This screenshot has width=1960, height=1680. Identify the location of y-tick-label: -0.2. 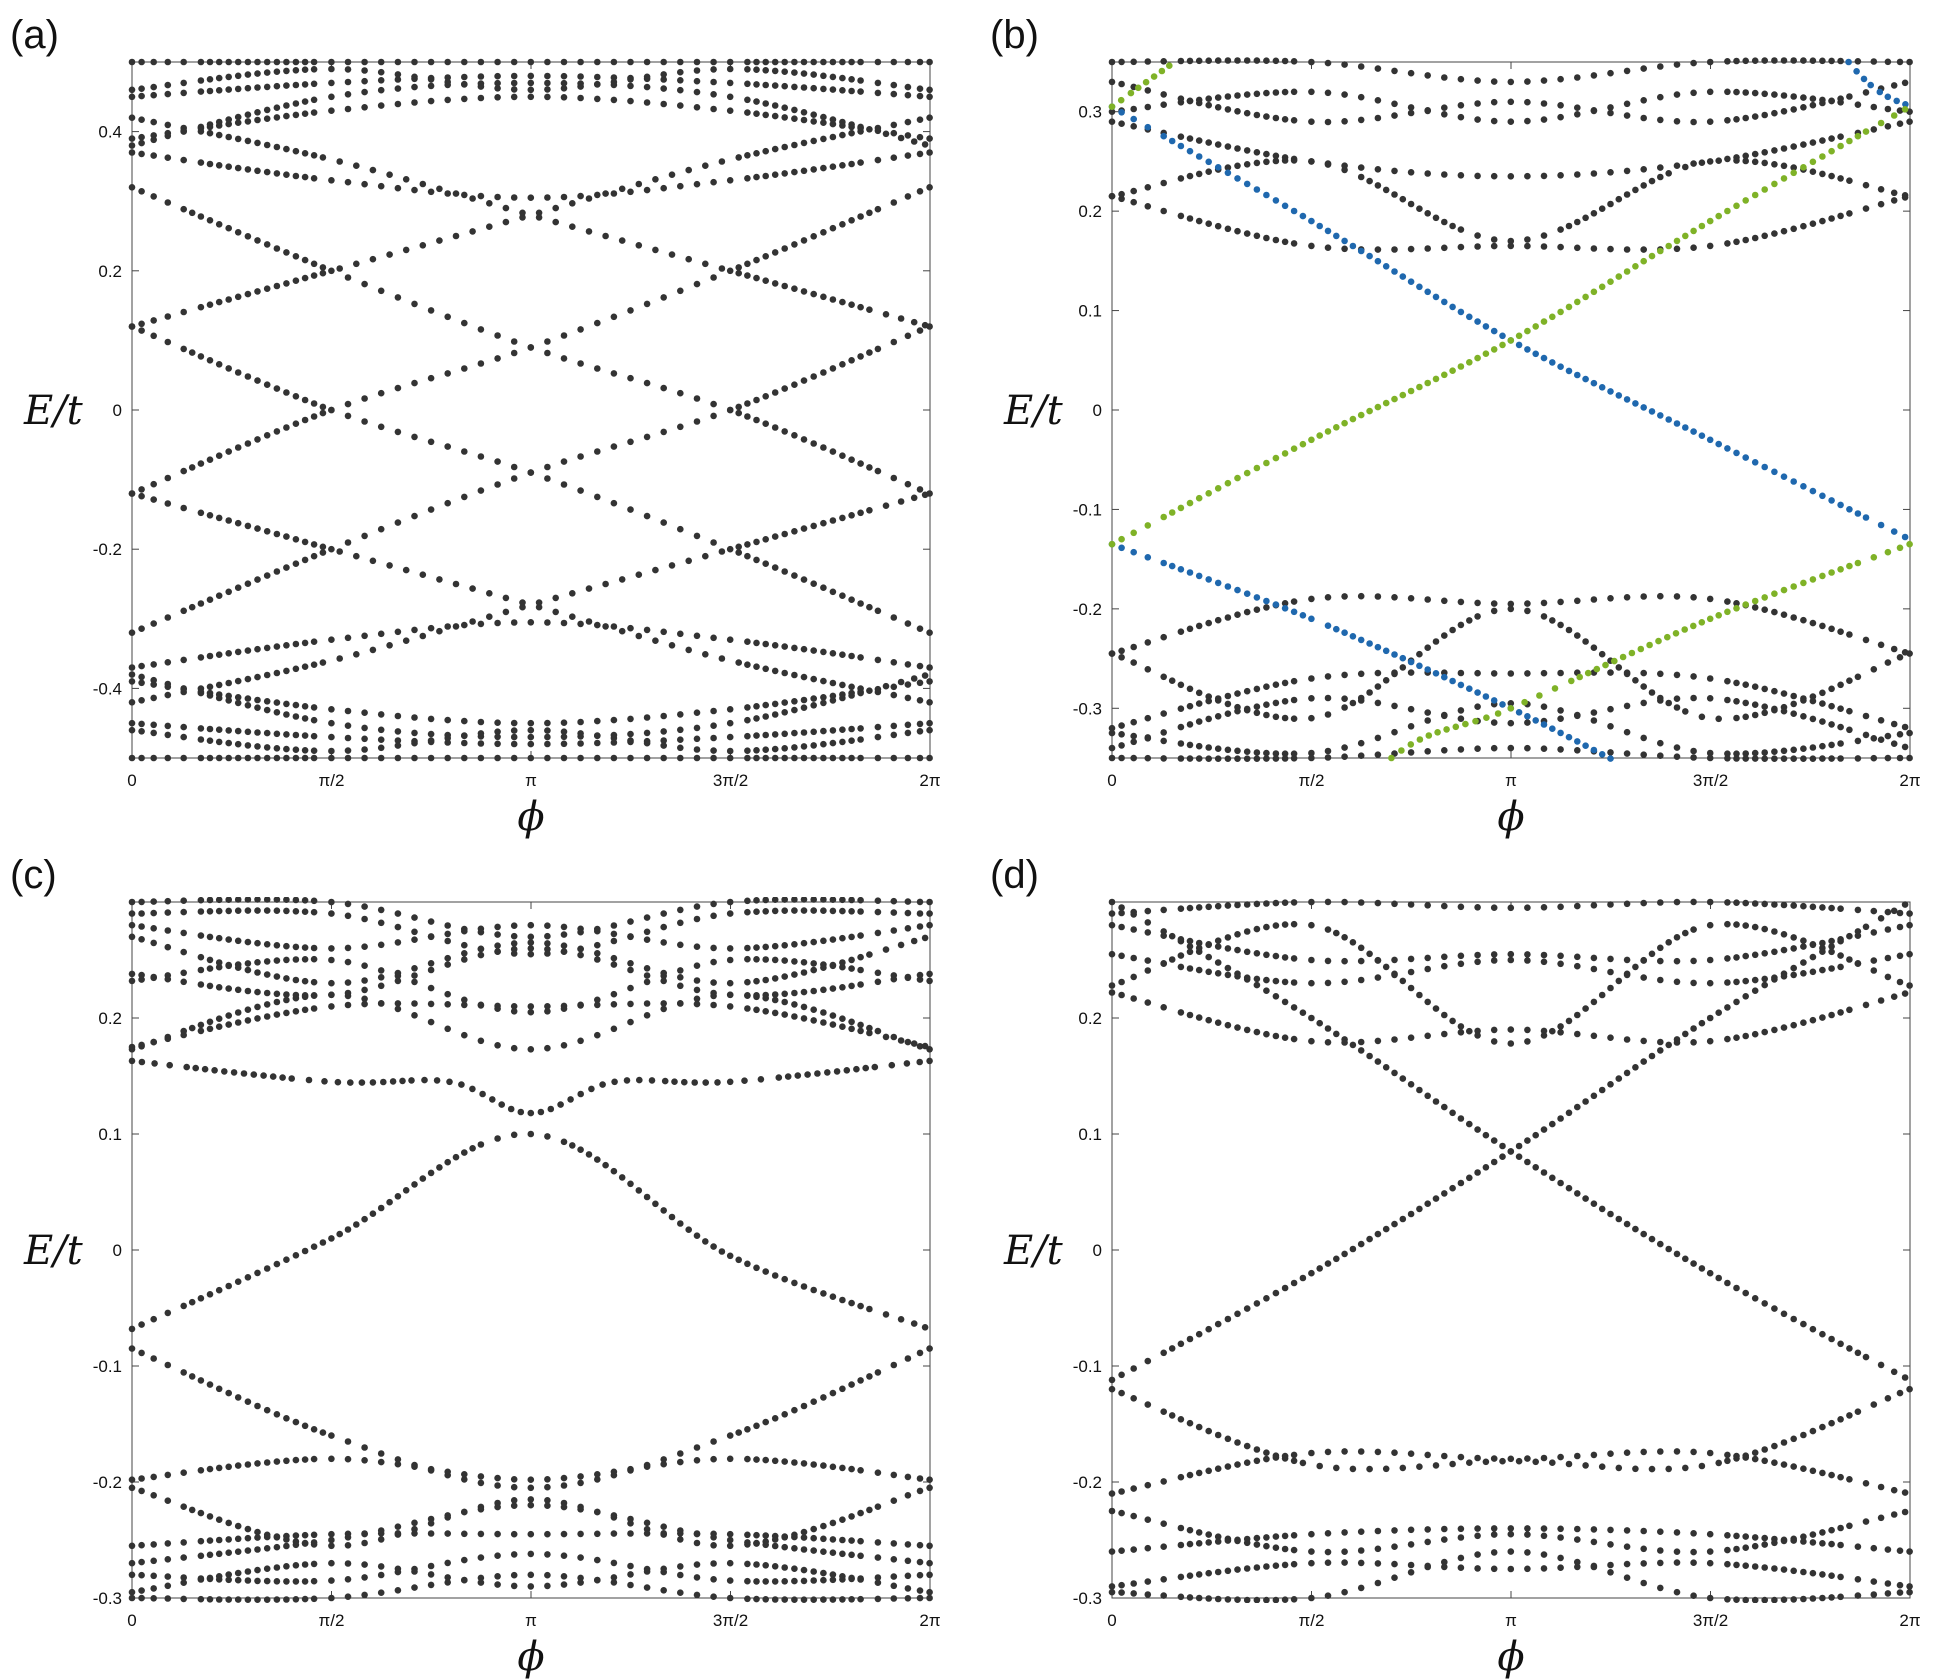
(107, 1482).